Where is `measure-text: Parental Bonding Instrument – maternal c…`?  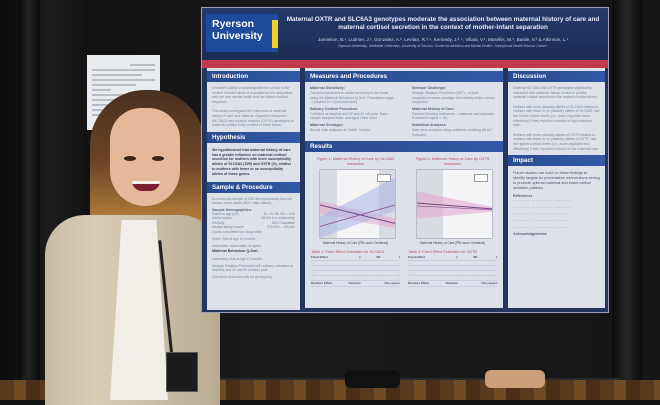 measure-text: Parental Bonding Instrument – maternal c… is located at coordinates (453, 116).